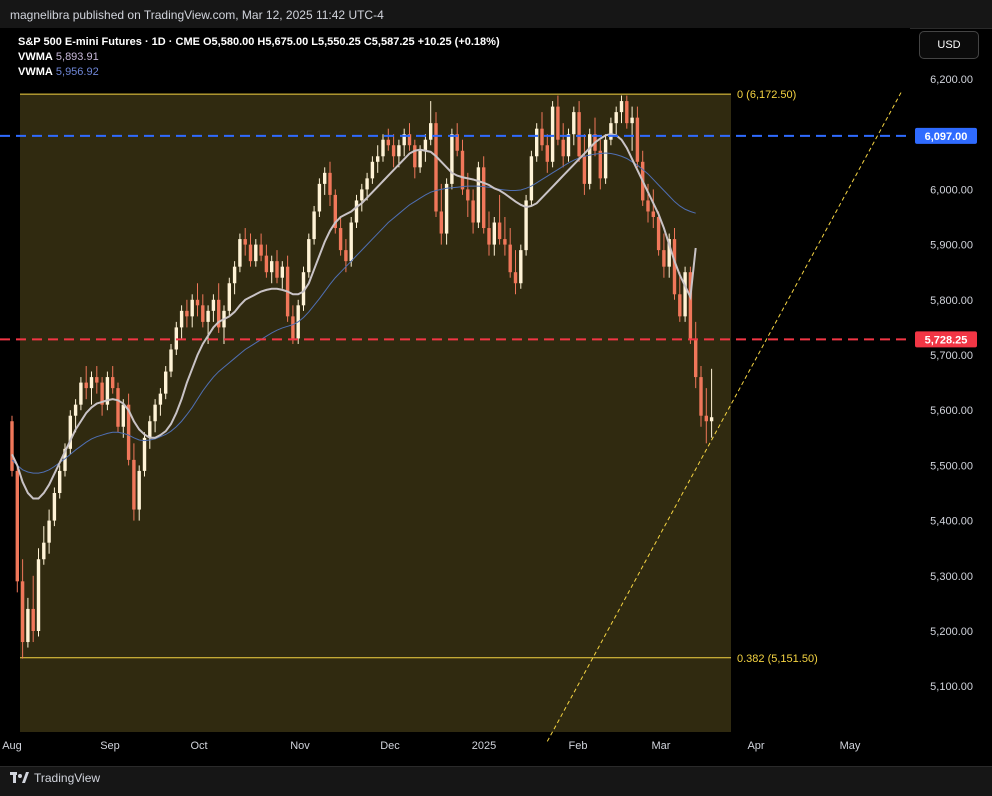 The width and height of the screenshot is (992, 796). I want to click on price-tag-label: 6,097.00, so click(946, 137).